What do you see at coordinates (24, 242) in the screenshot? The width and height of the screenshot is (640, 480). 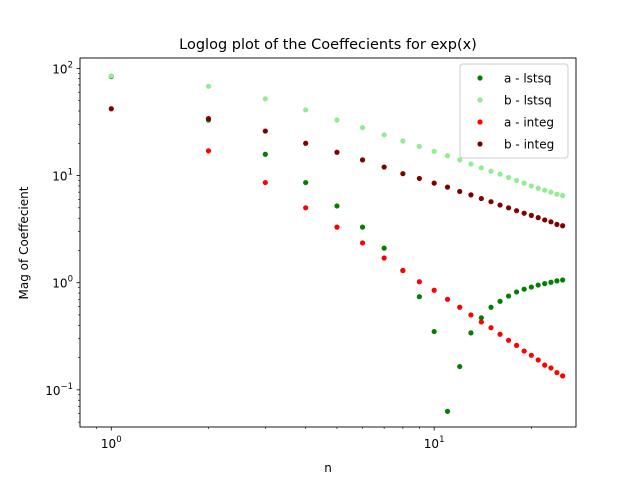 I see `y-axis-label: Mag of Coeffecient` at bounding box center [24, 242].